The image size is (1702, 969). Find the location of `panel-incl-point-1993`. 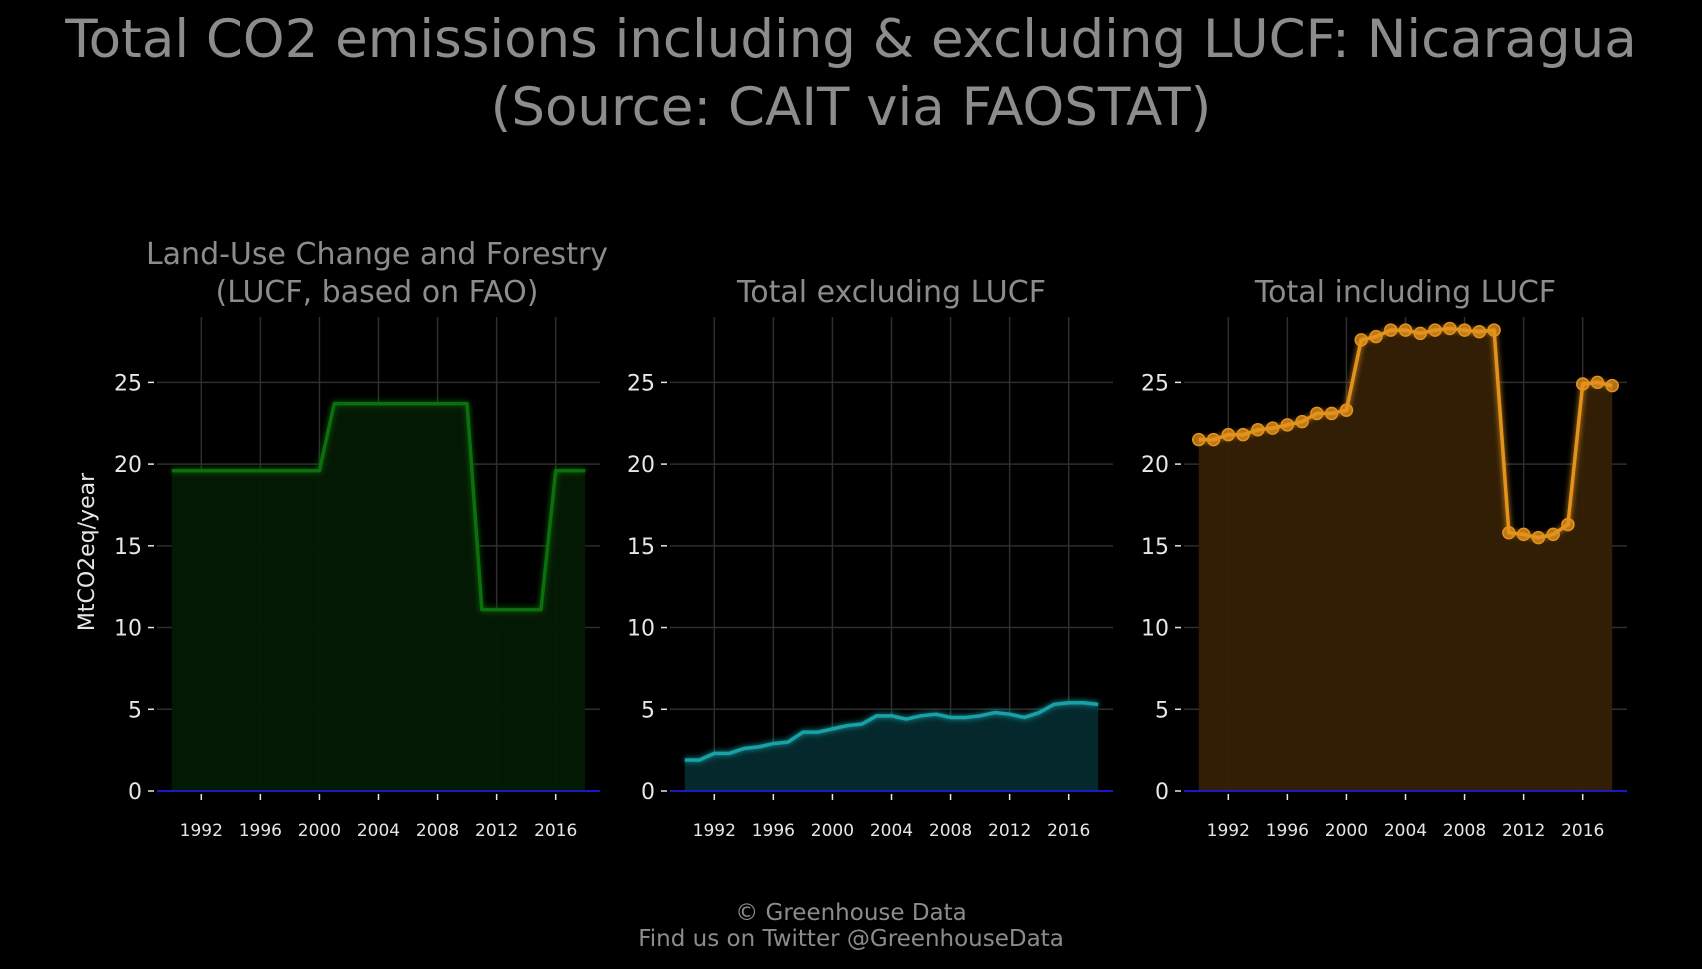

panel-incl-point-1993 is located at coordinates (1243, 434).